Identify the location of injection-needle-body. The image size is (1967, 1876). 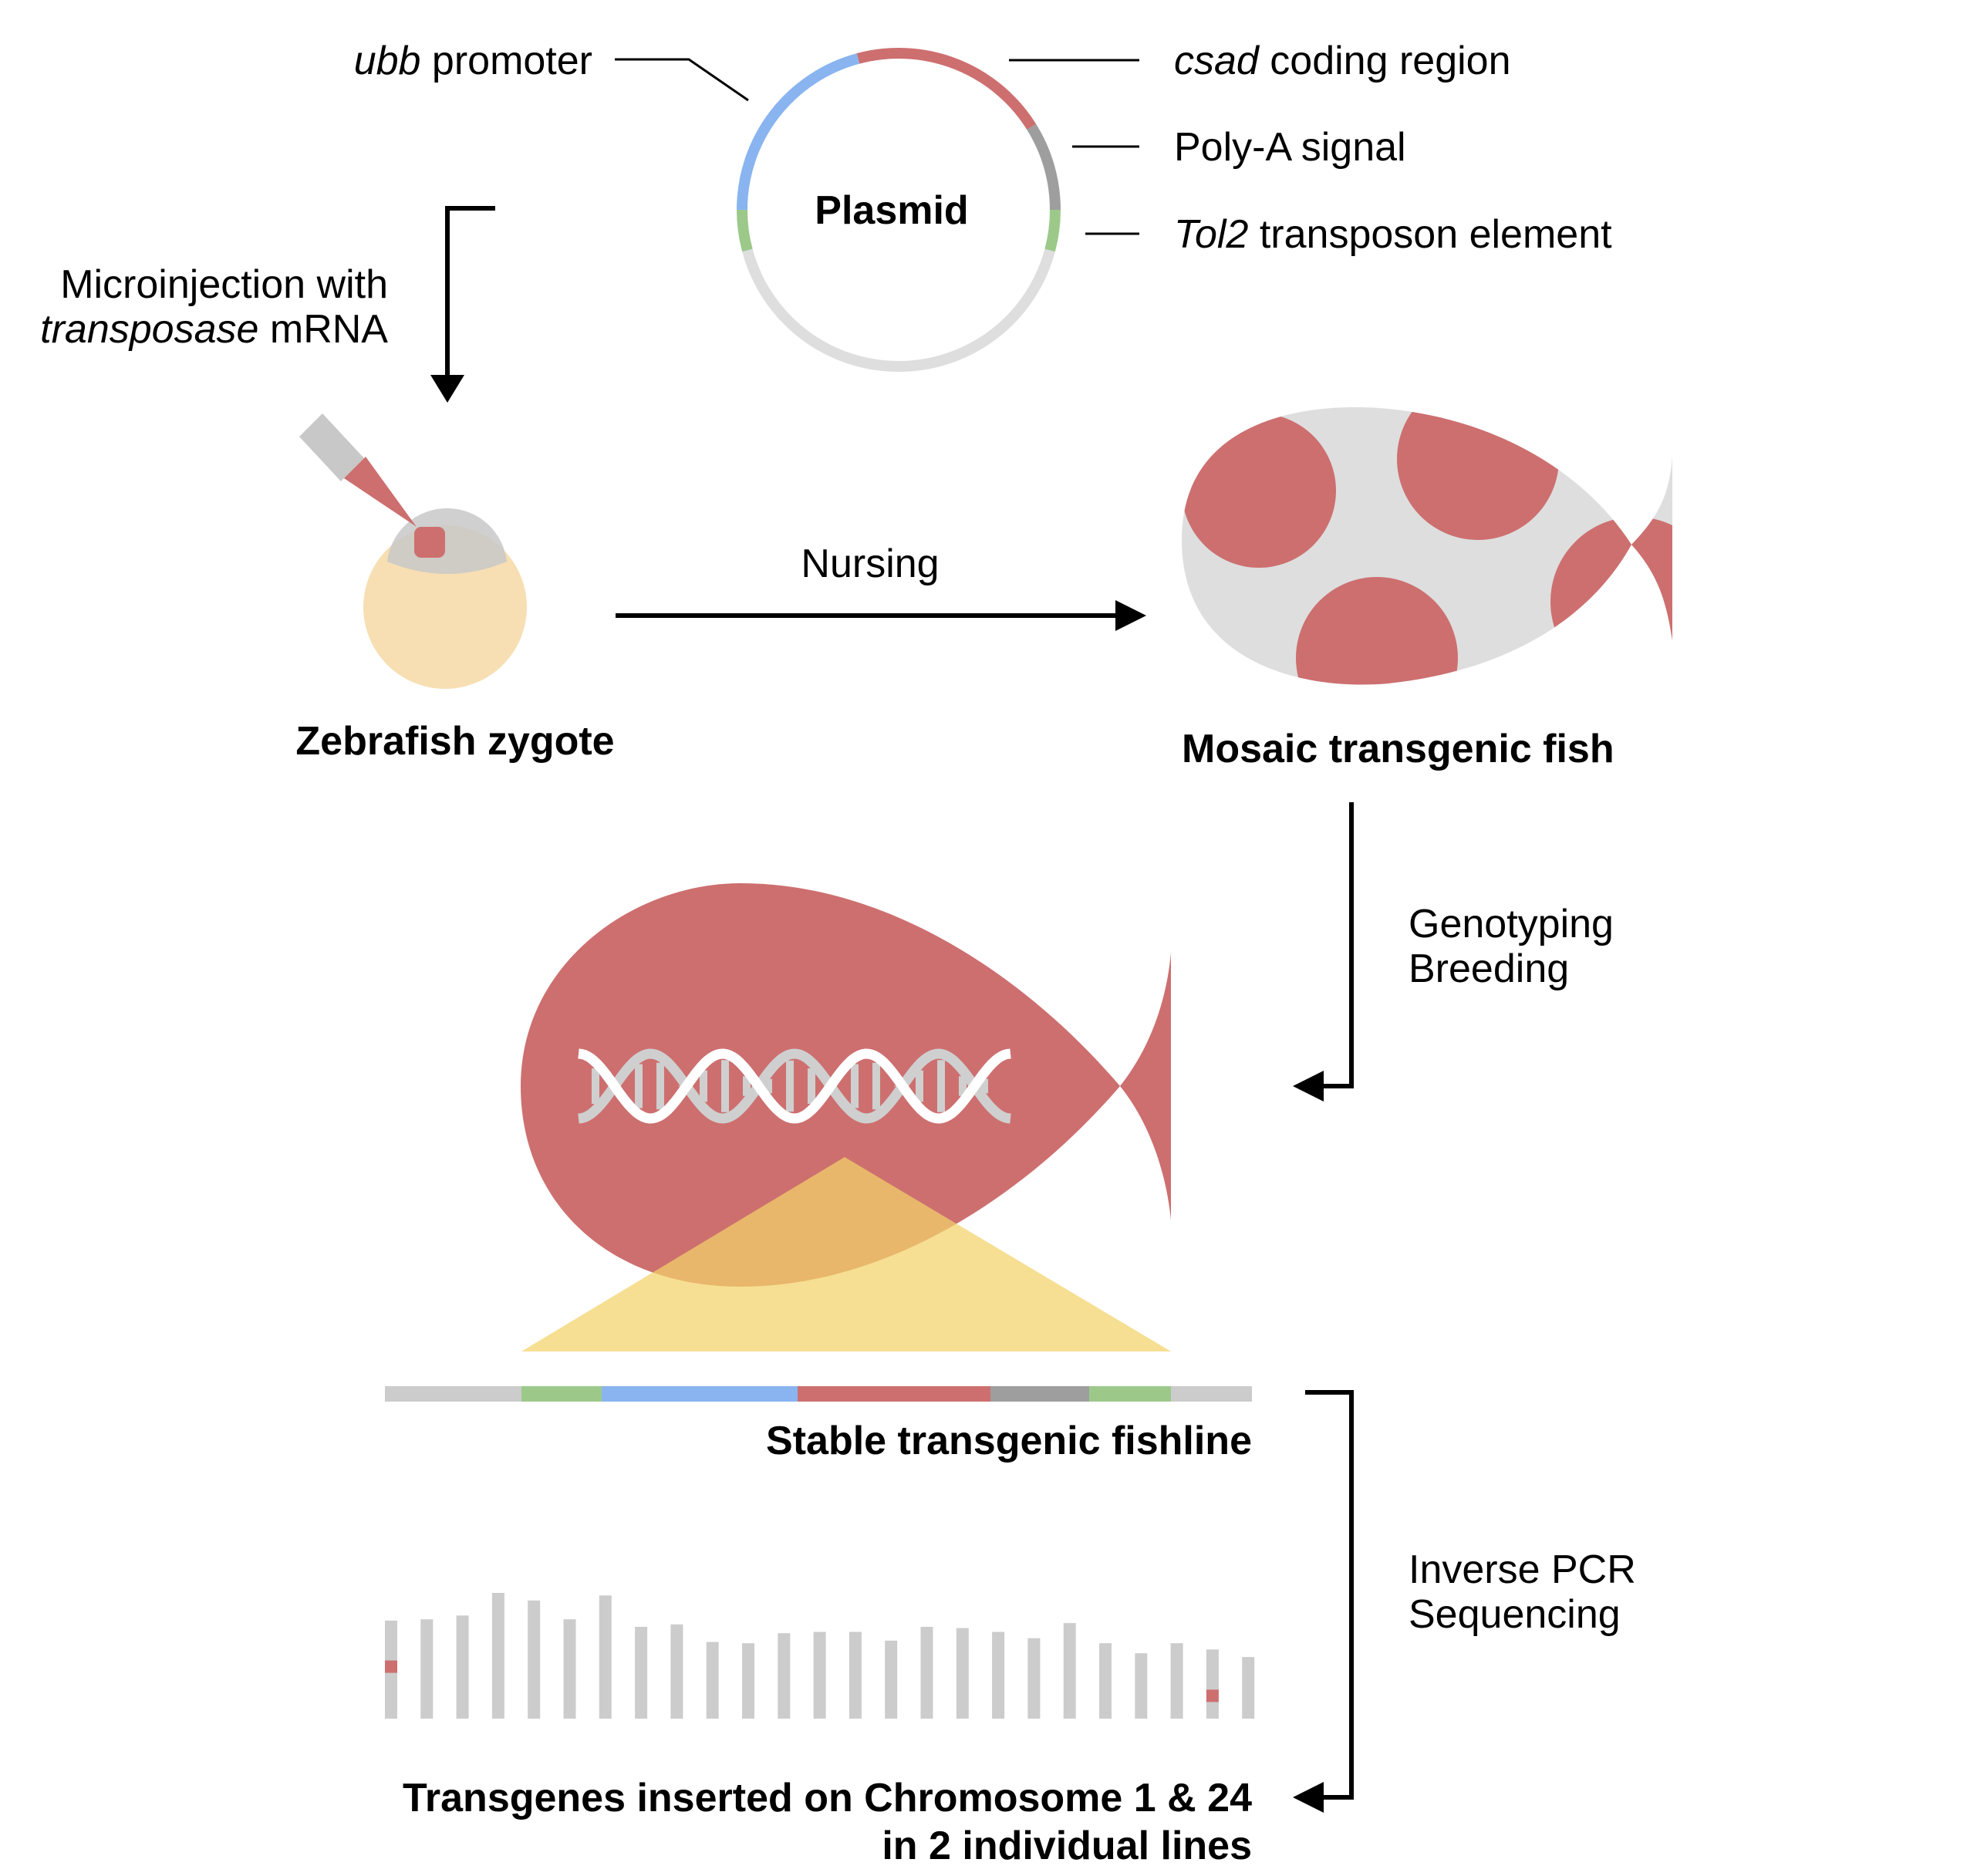
(331, 447).